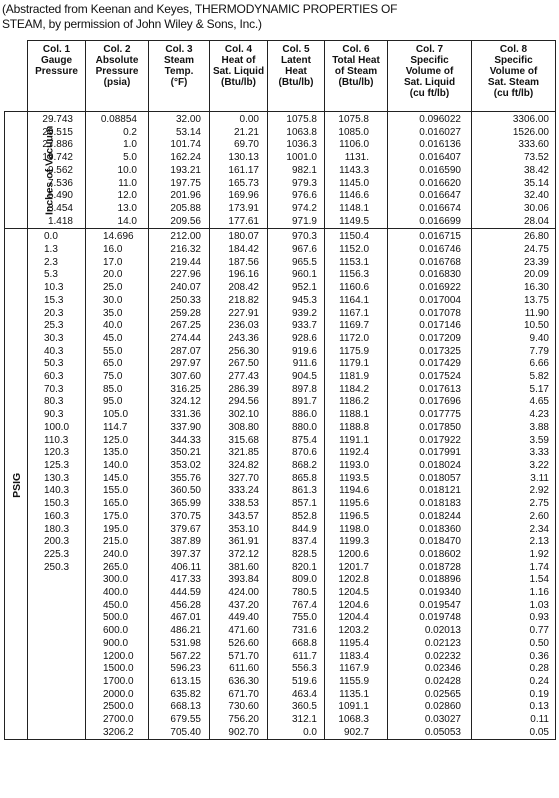  Describe the element at coordinates (429, 644) in the screenshot. I see `table-cell-col-7: 0.02123` at that location.